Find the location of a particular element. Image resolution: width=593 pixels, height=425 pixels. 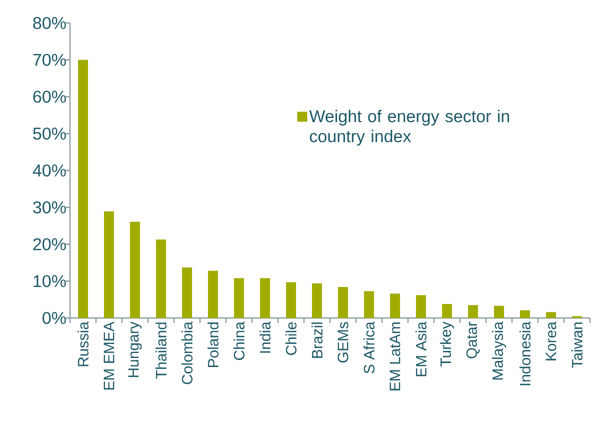

x-tick-label: China is located at coordinates (239, 341).